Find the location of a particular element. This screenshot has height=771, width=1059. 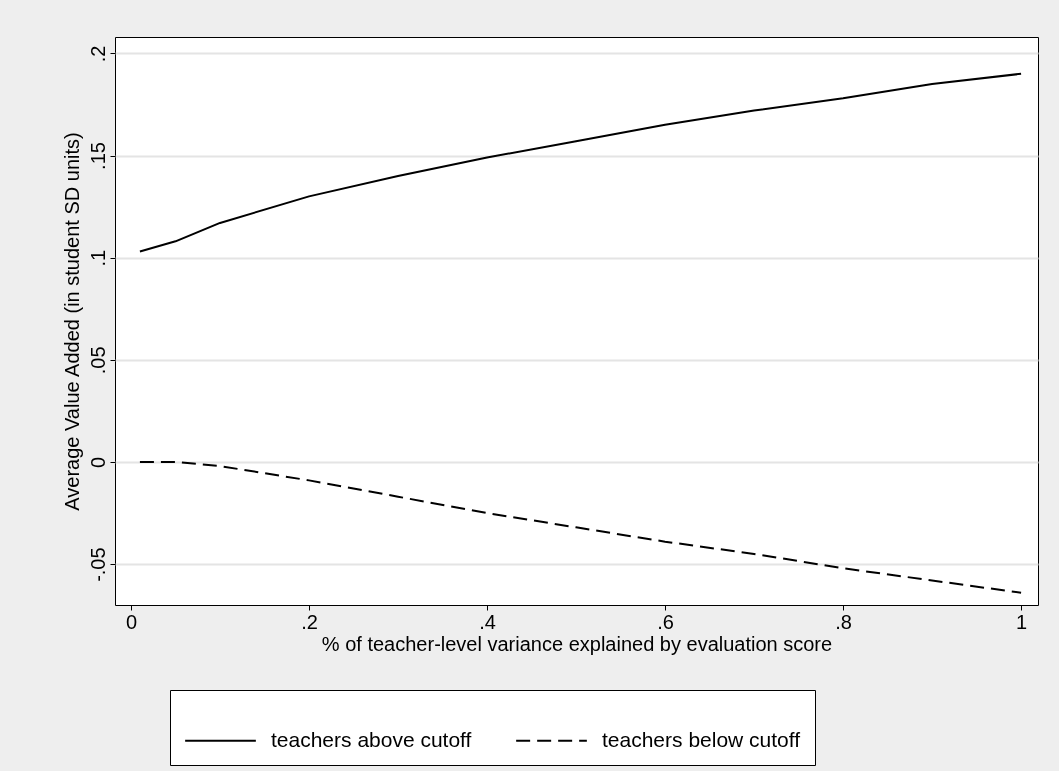

x-tick-label: 0 is located at coordinates (131, 621).